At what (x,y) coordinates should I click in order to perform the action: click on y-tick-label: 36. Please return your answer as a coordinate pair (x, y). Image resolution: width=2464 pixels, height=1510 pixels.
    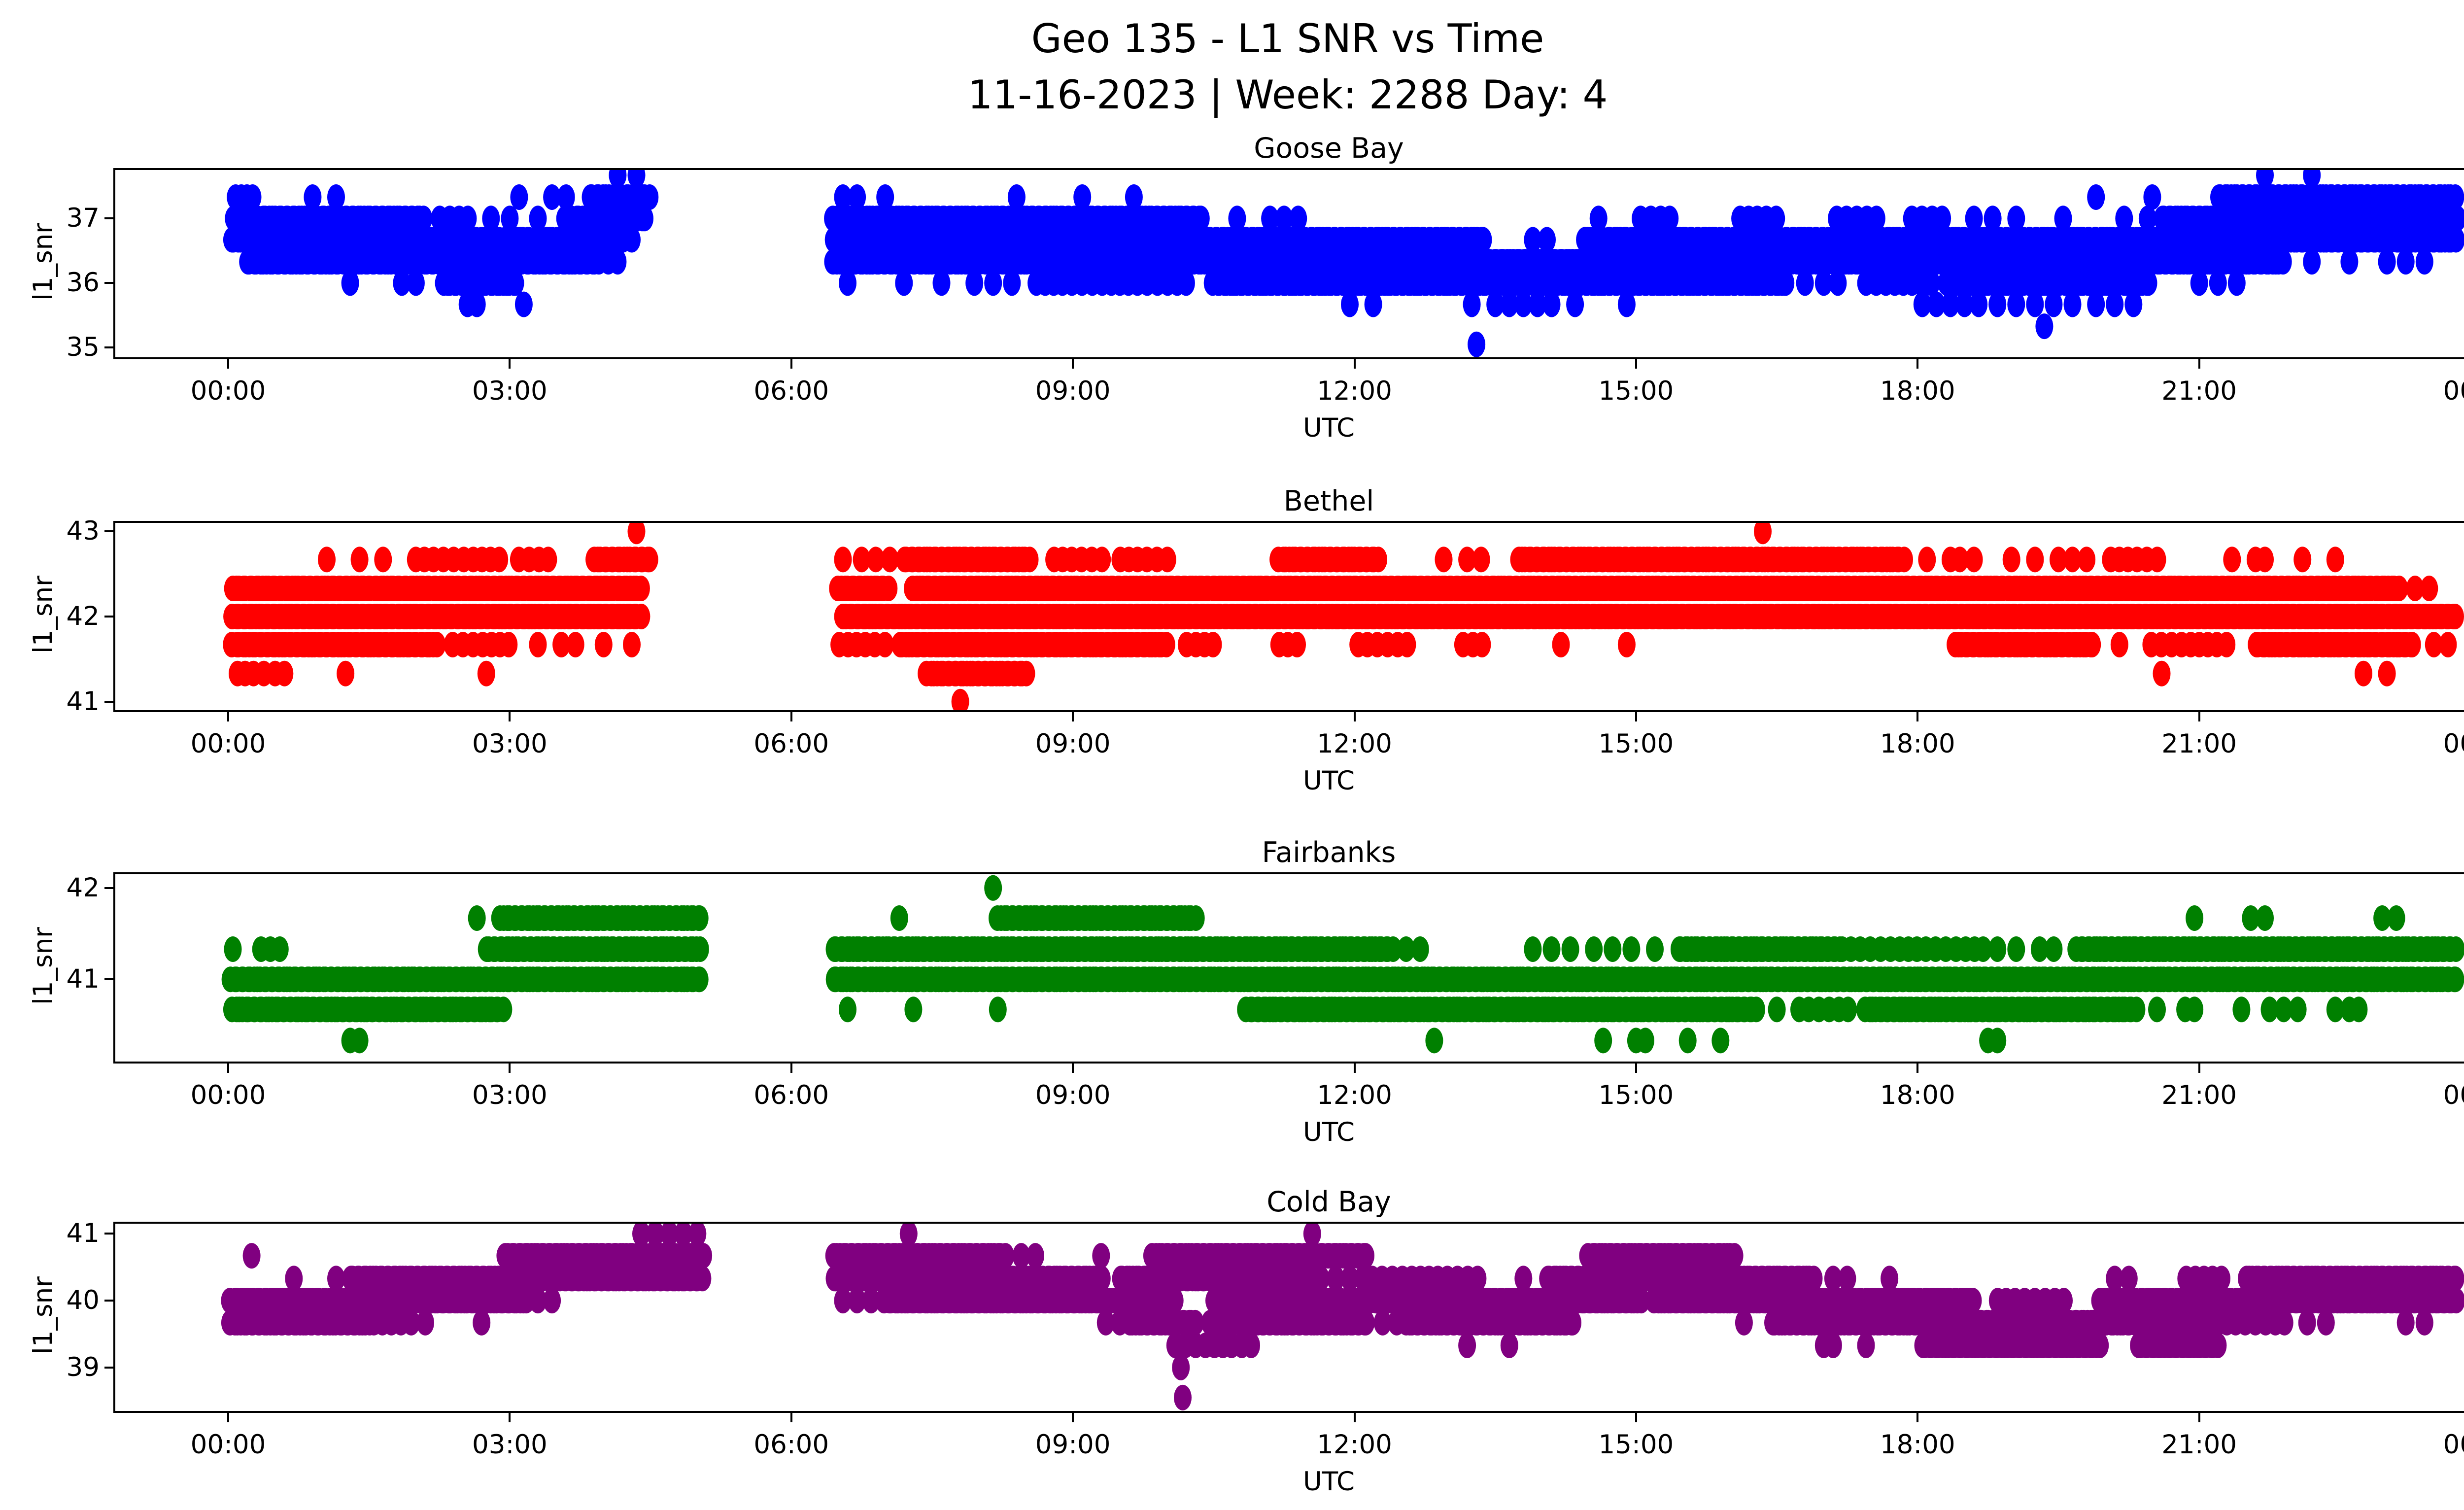
    Looking at the image, I should click on (54, 283).